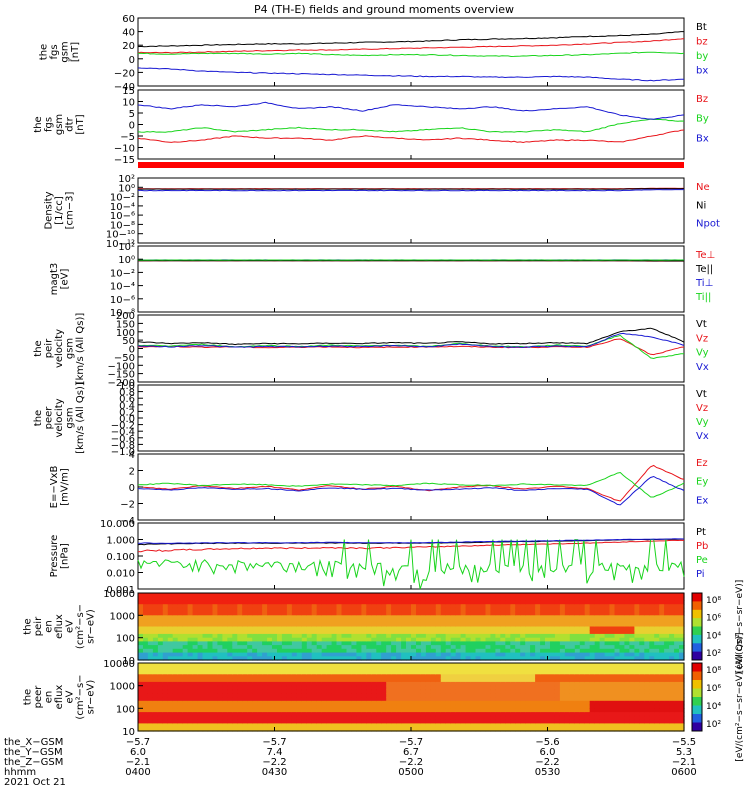 The image size is (750, 804). What do you see at coordinates (59, 348) in the screenshot?
I see `y-axis-label: velocity` at bounding box center [59, 348].